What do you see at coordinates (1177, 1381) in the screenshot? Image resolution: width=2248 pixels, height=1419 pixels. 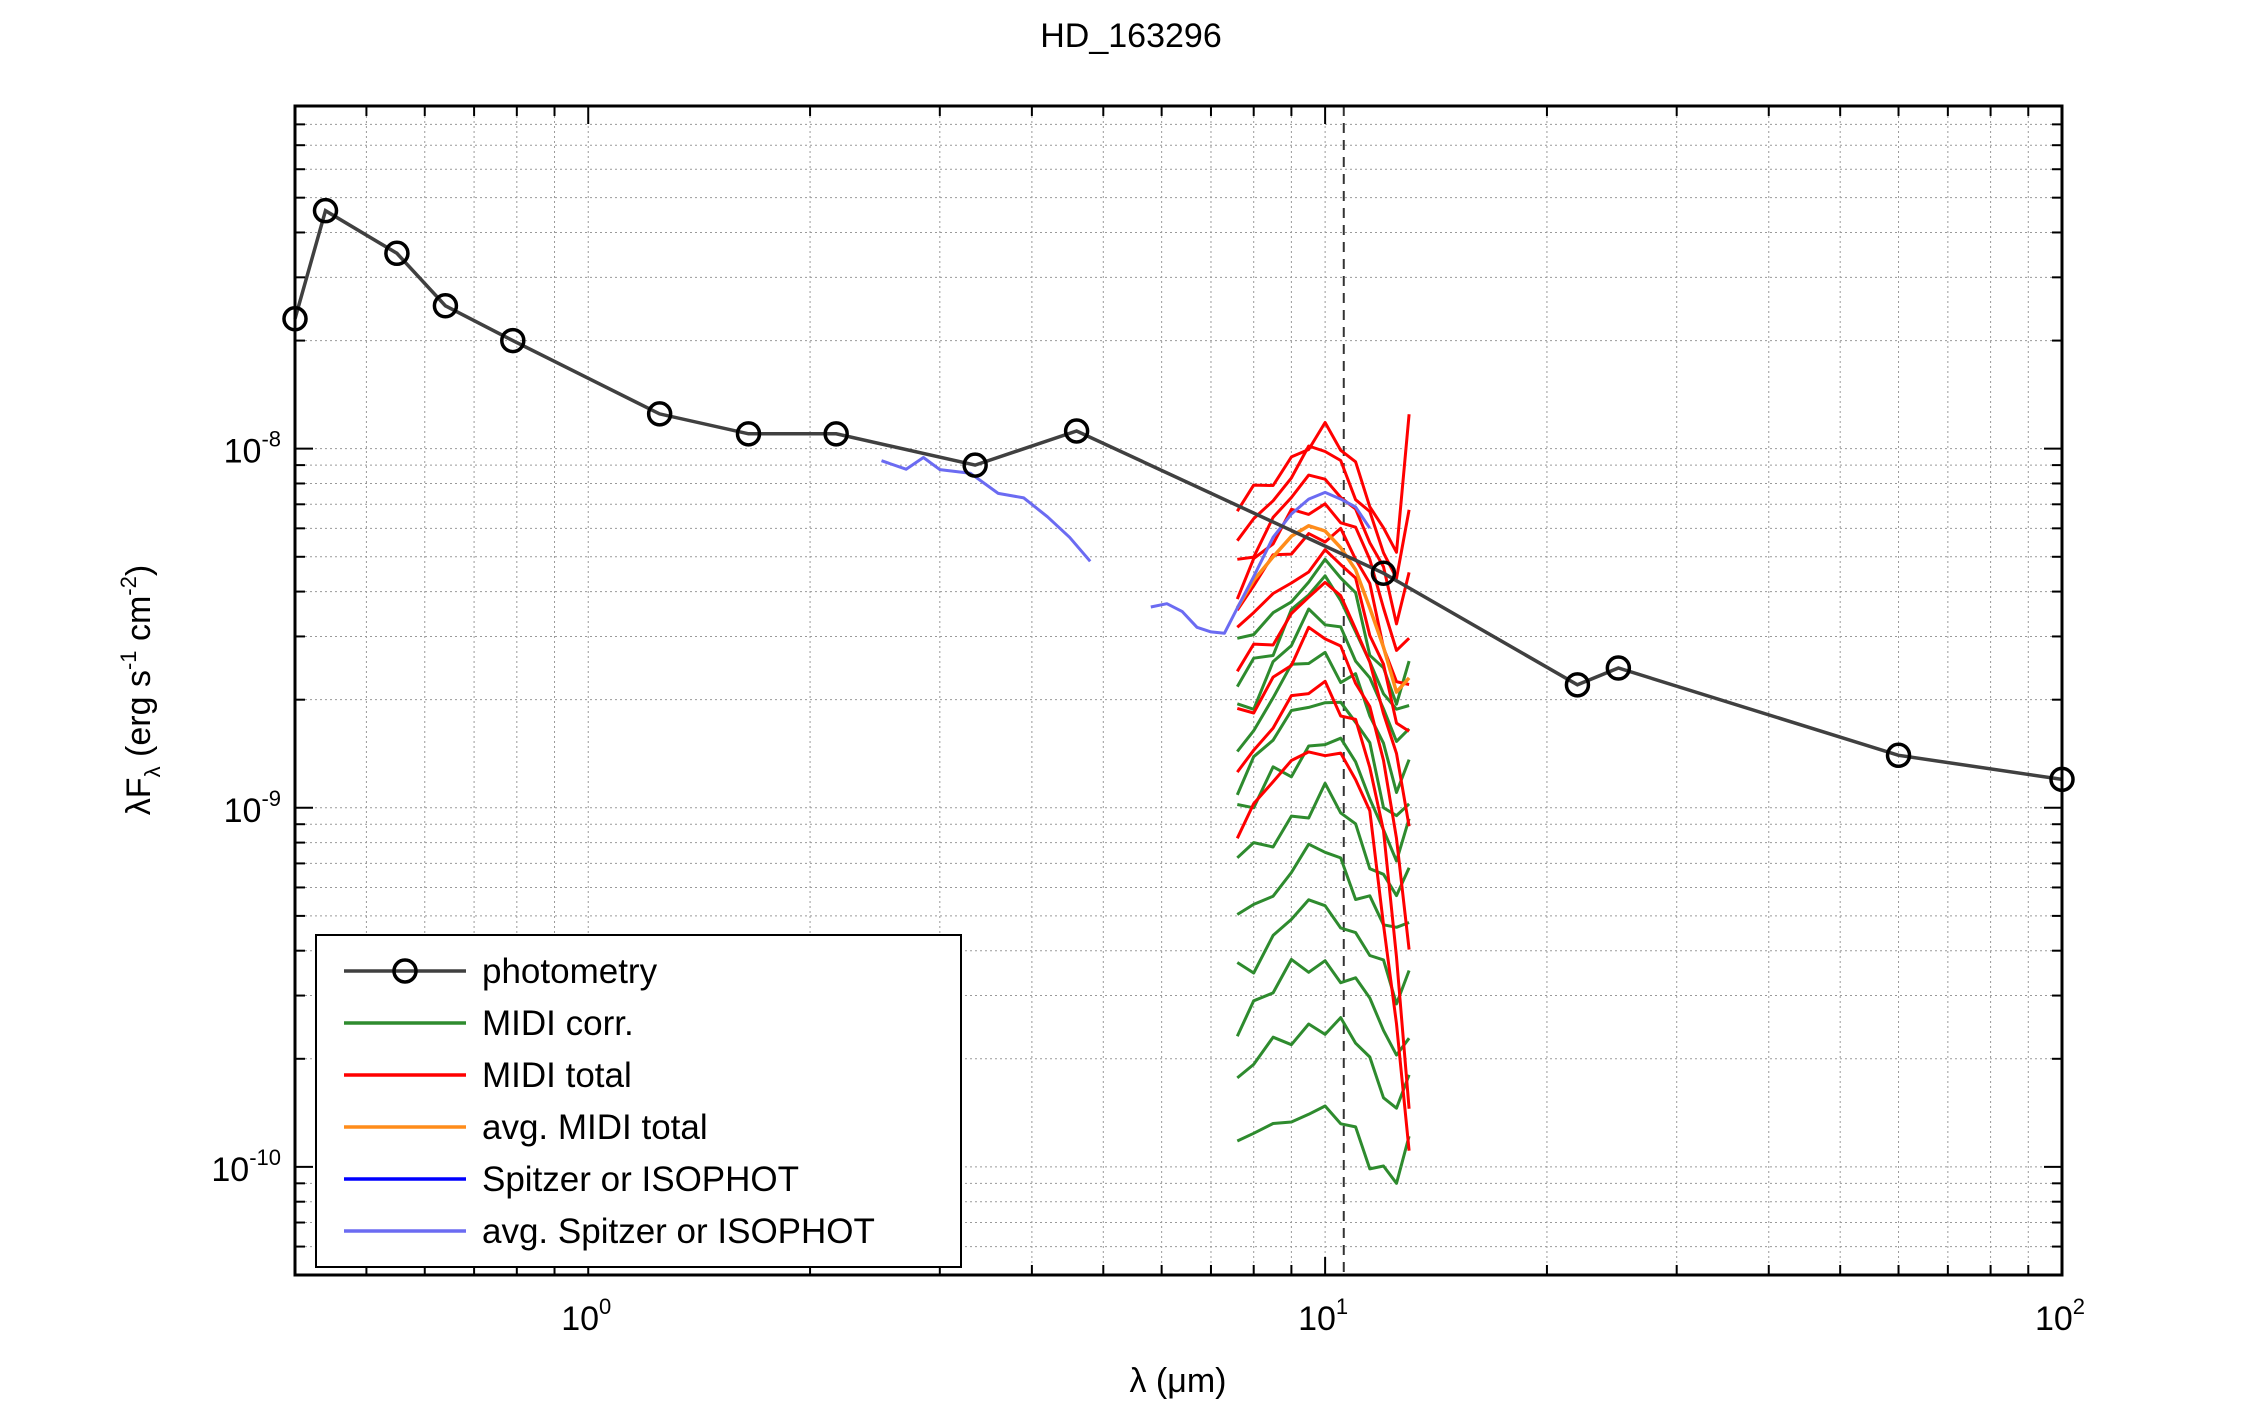 I see `x-axis-label: λ (μm)` at bounding box center [1177, 1381].